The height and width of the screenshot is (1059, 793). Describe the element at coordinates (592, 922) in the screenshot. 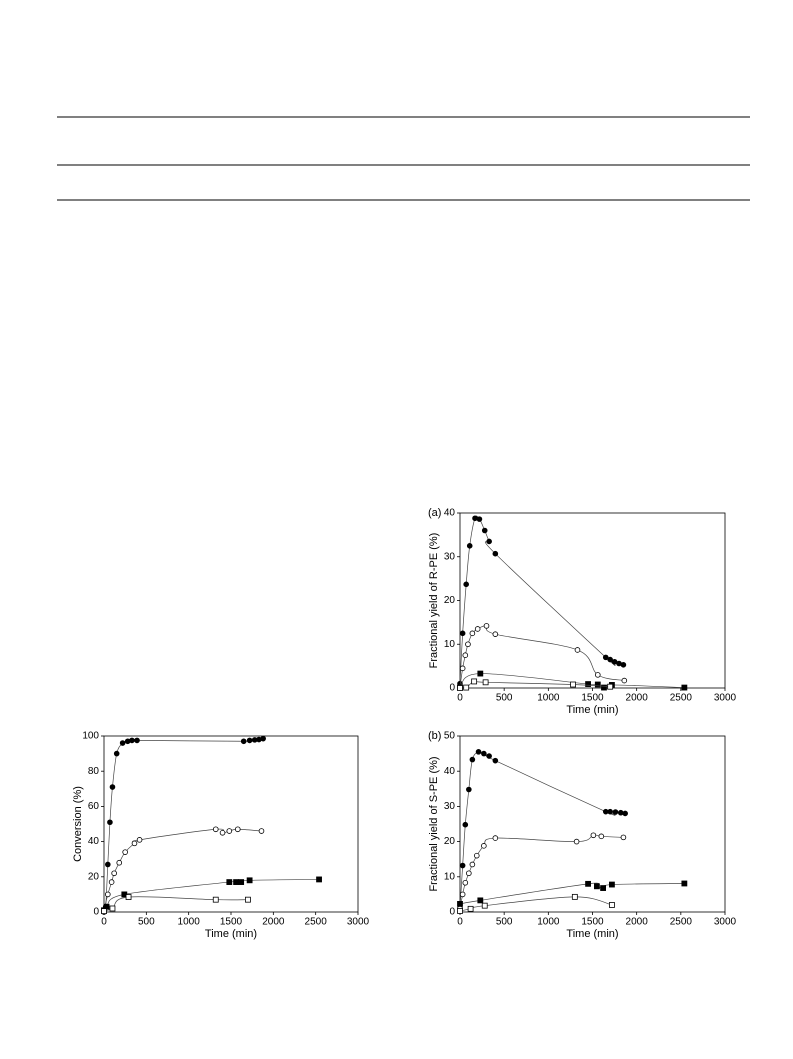

I see `x-tick-label: 1500` at that location.